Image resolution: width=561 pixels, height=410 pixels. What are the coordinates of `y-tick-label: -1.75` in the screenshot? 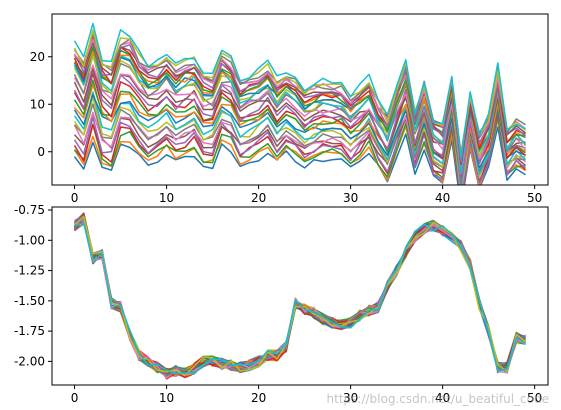 It's located at (29, 331).